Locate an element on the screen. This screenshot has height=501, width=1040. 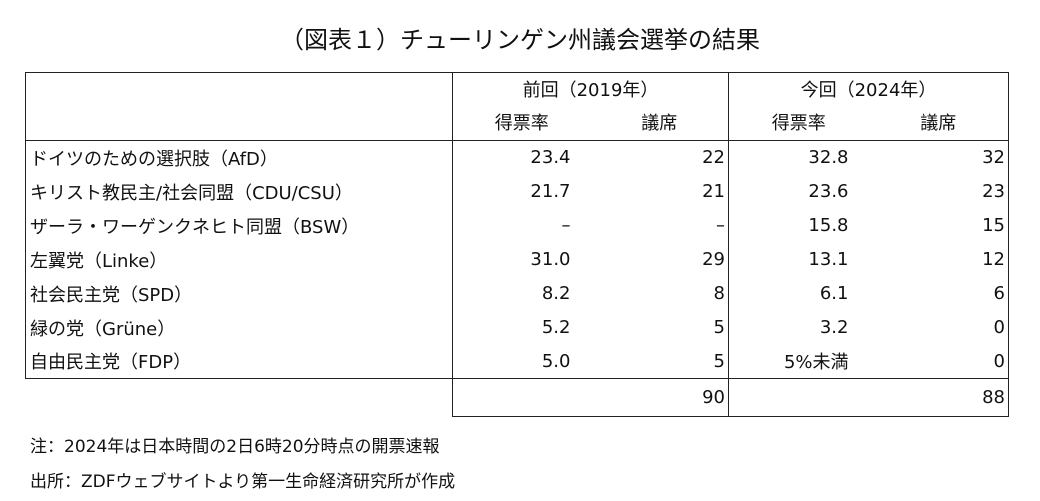
cell: 23 is located at coordinates (938, 191).